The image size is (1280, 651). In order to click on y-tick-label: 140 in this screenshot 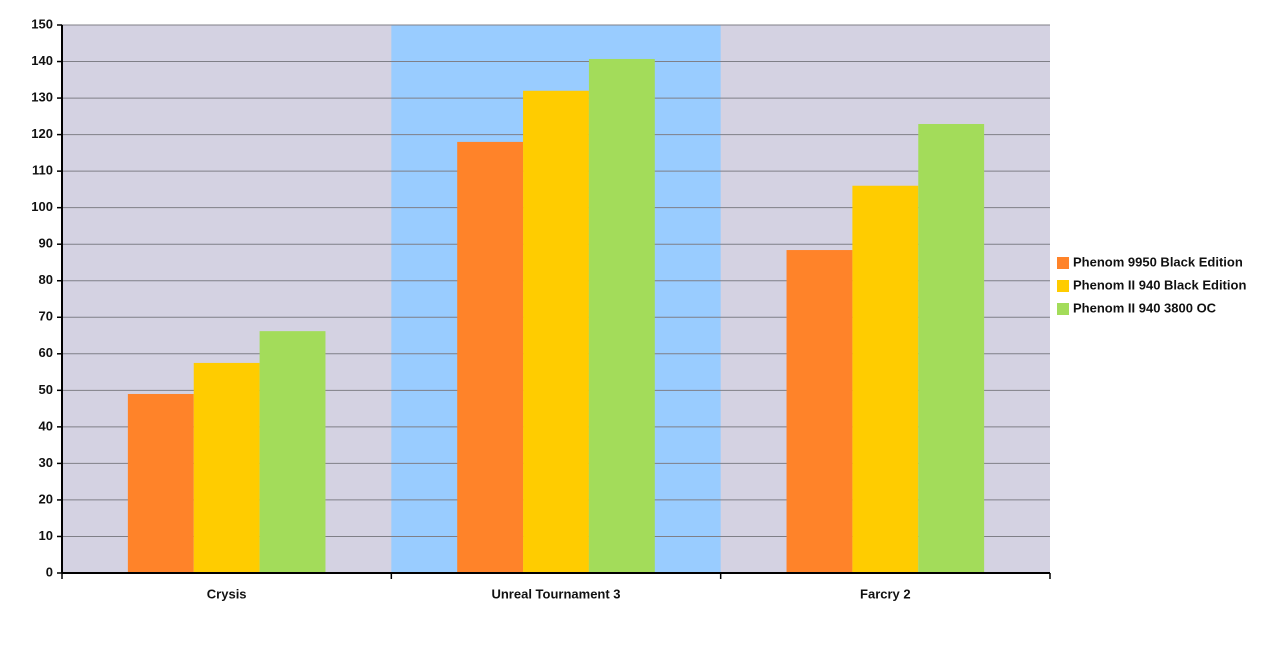, I will do `click(42, 60)`.